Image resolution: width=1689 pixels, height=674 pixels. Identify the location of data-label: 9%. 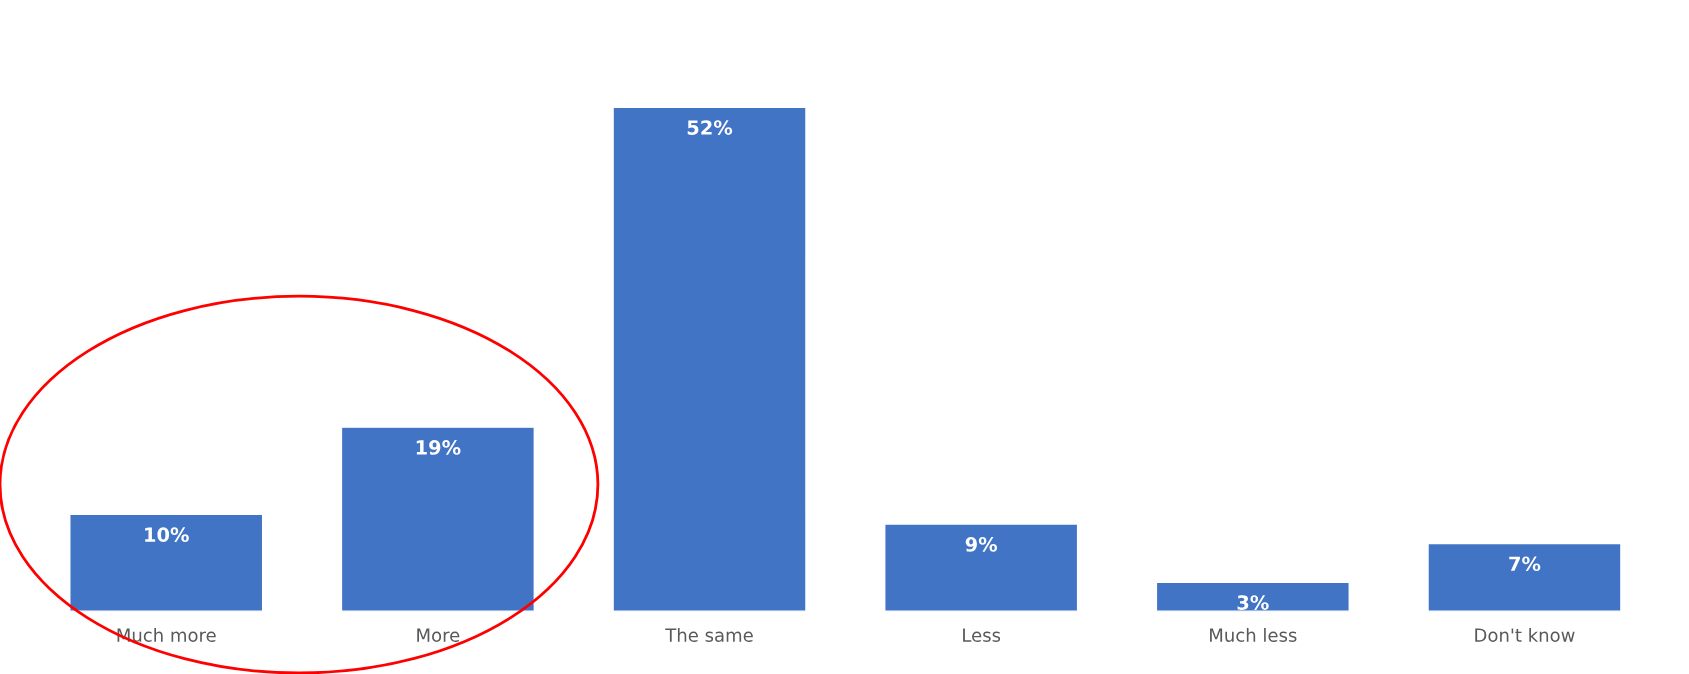
(981, 544).